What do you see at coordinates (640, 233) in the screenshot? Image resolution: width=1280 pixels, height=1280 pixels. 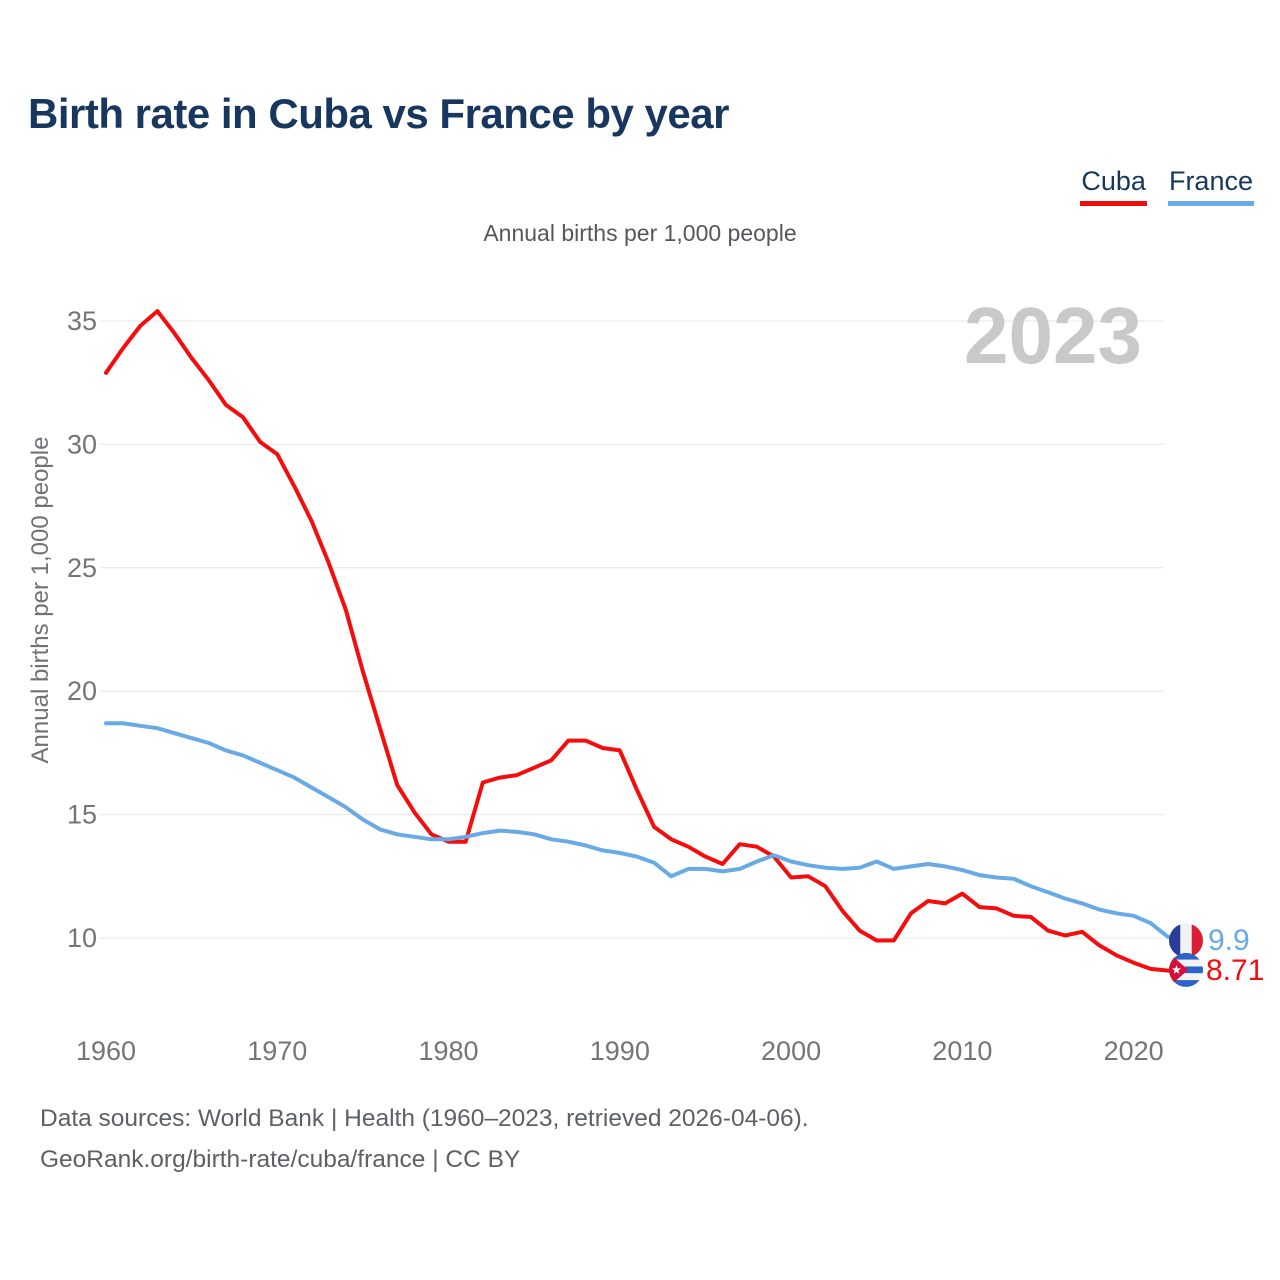 I see `chart-subtitle: Annual births per 1,000 people` at bounding box center [640, 233].